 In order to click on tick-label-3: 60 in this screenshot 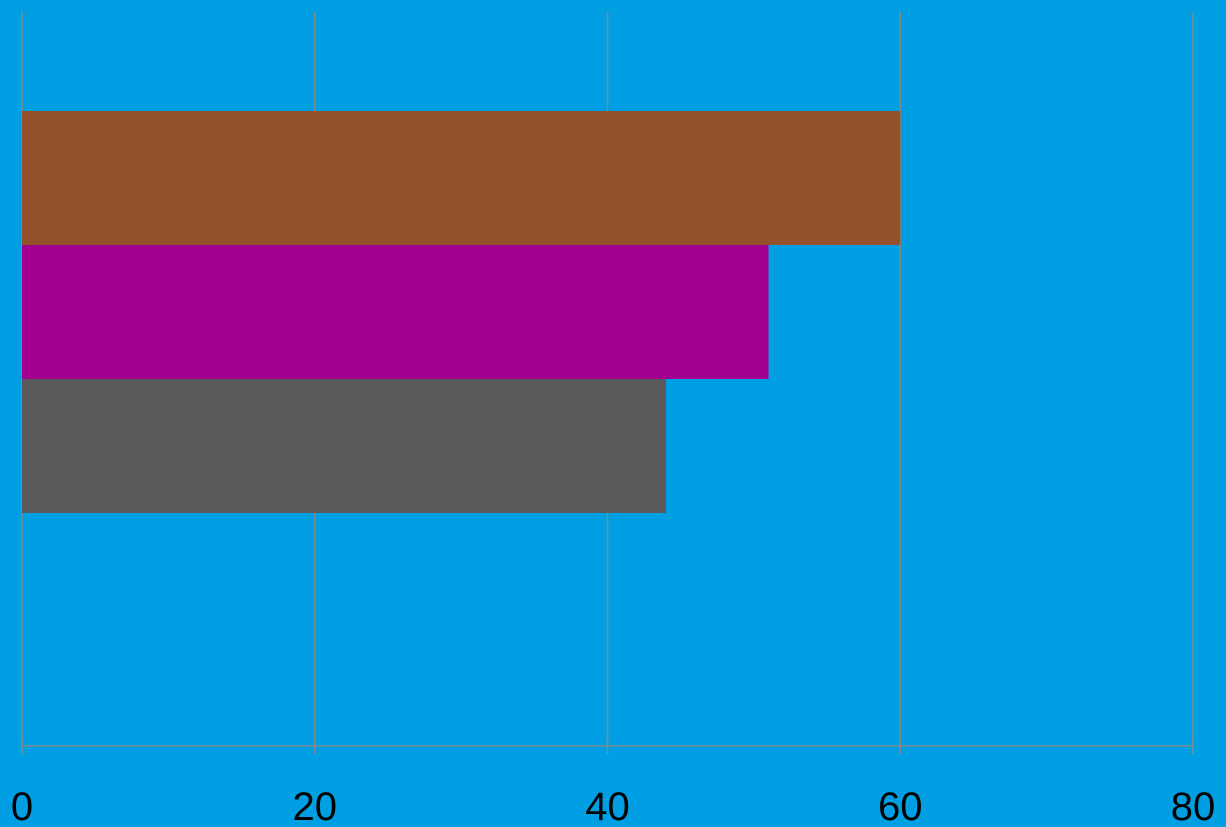, I will do `click(900, 806)`.